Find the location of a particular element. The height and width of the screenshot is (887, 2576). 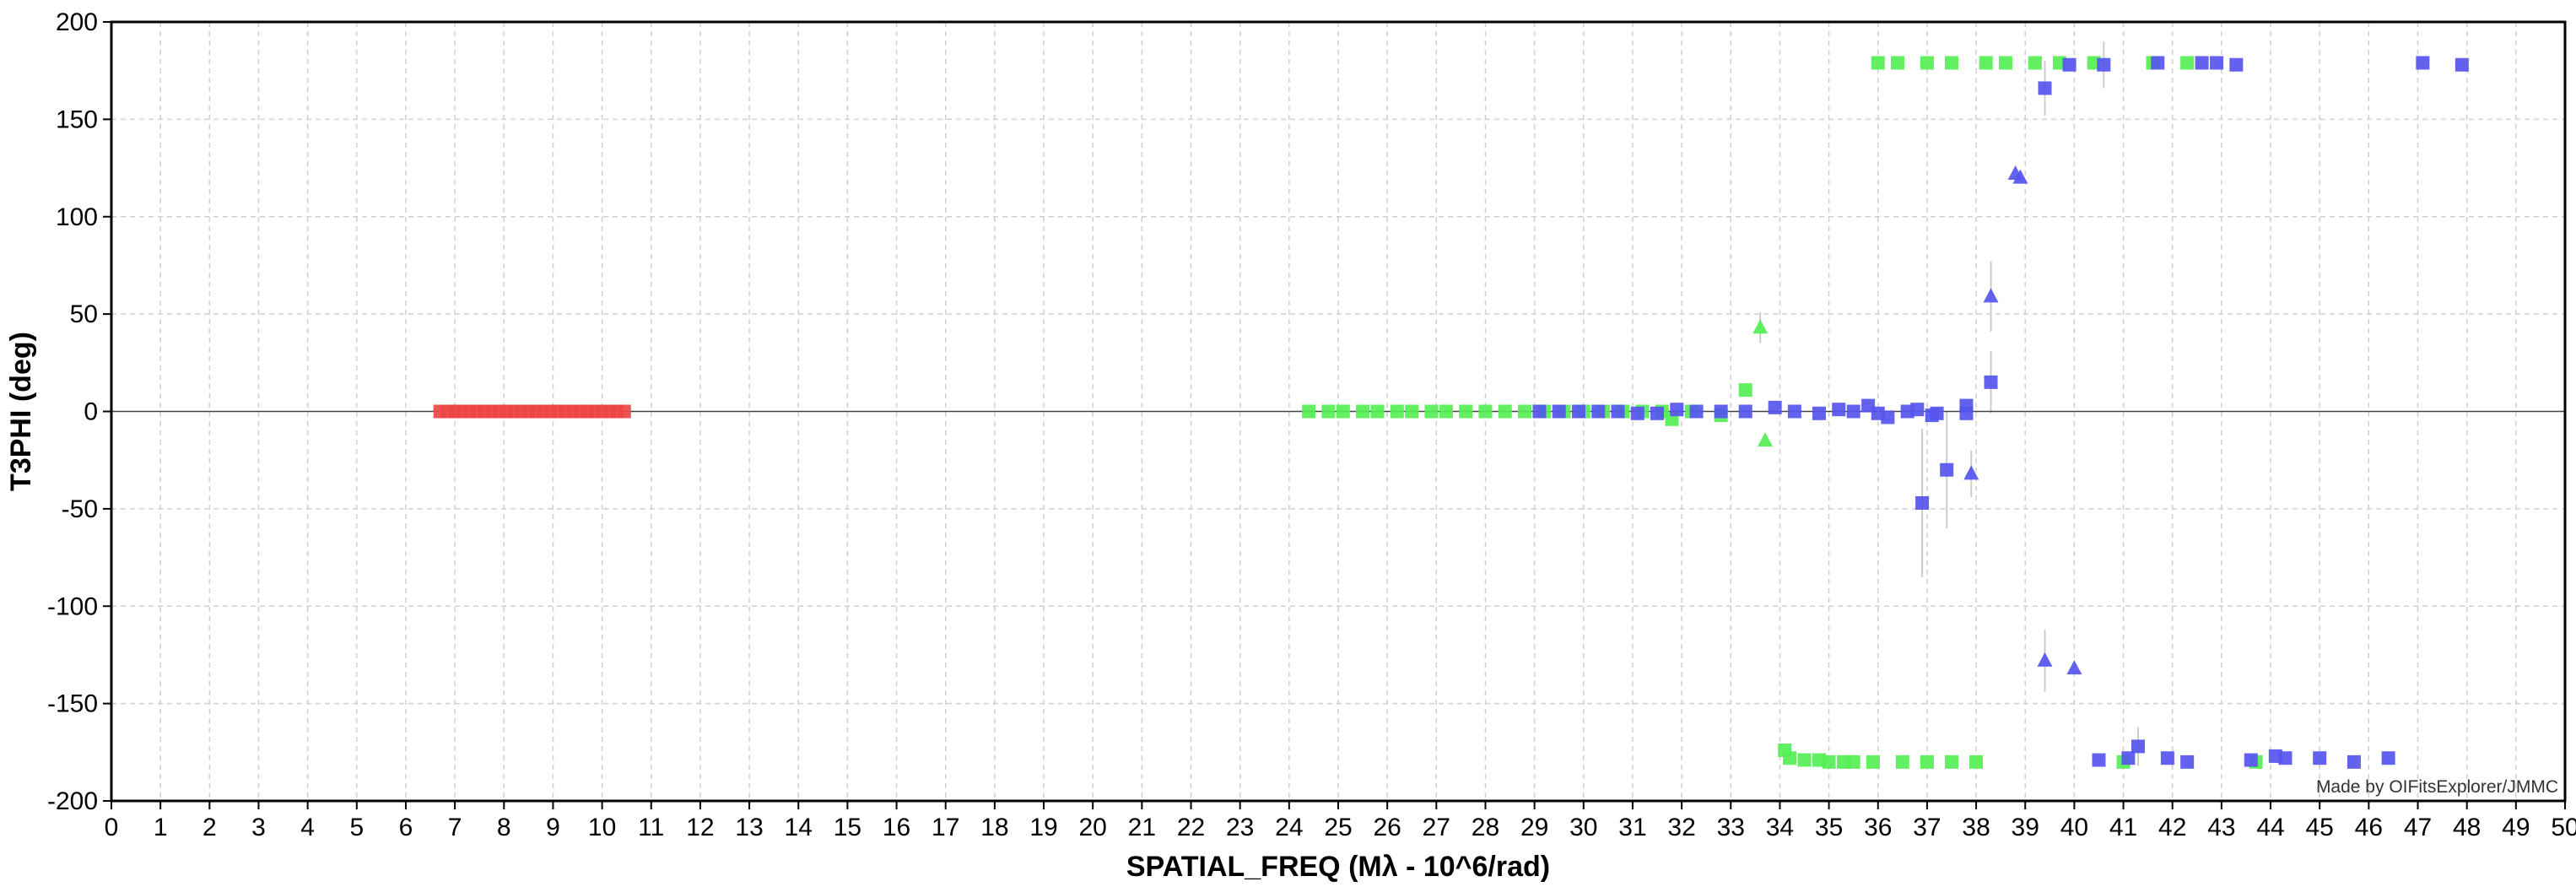

x-tick-label: 34 is located at coordinates (1780, 827).